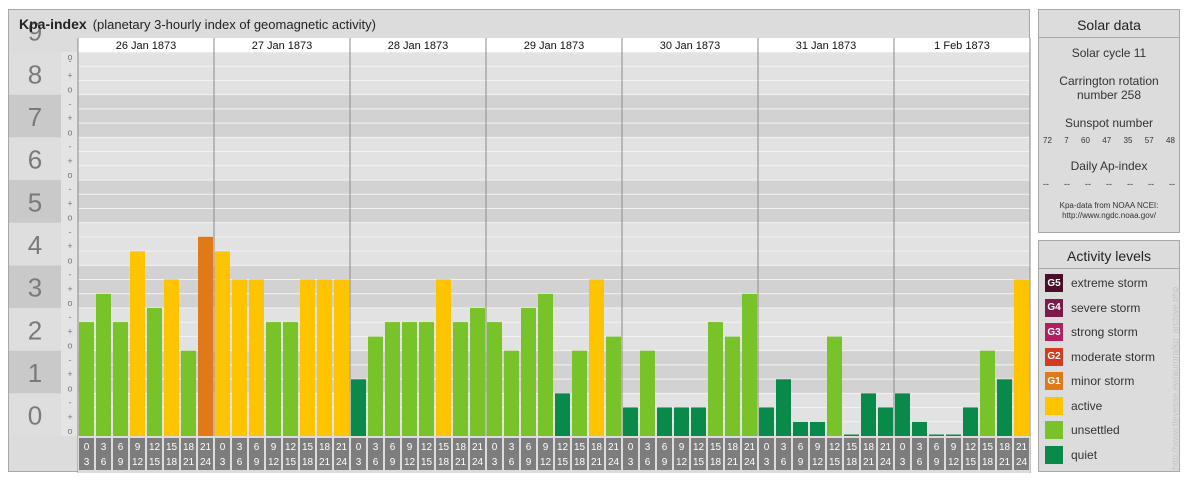 The image size is (1184, 480). What do you see at coordinates (1054, 332) in the screenshot?
I see `legend-swatch: G3` at bounding box center [1054, 332].